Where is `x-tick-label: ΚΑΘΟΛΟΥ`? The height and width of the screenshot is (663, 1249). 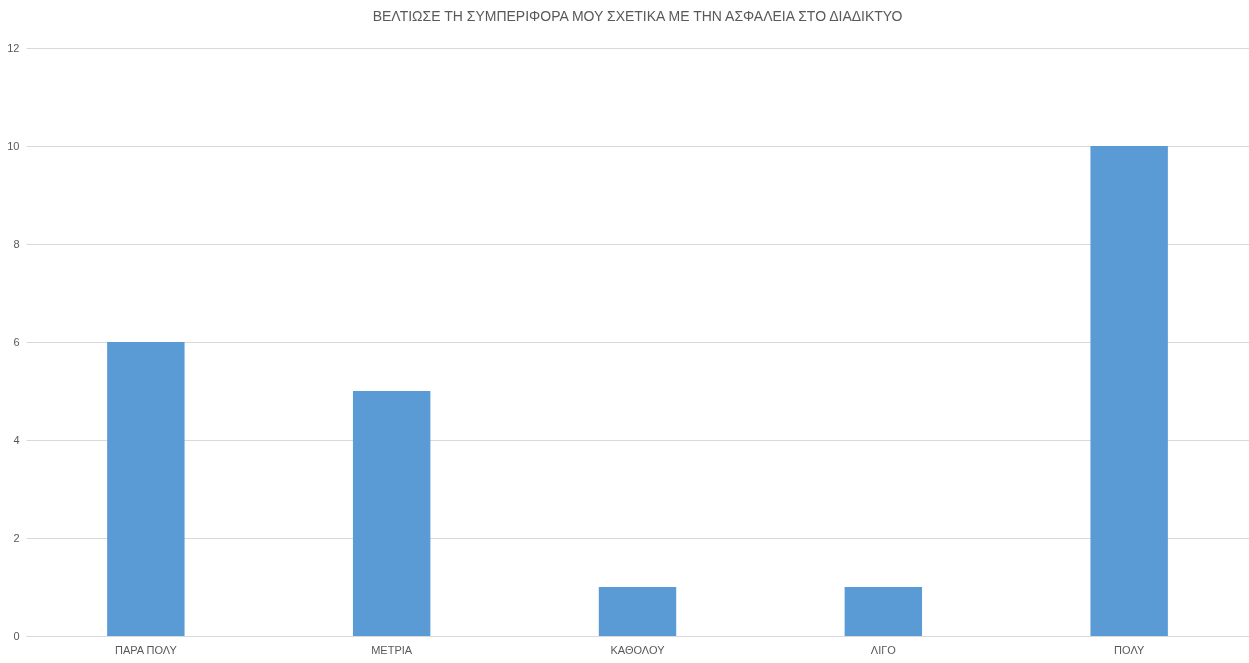 x-tick-label: ΚΑΘΟΛΟΥ is located at coordinates (638, 649).